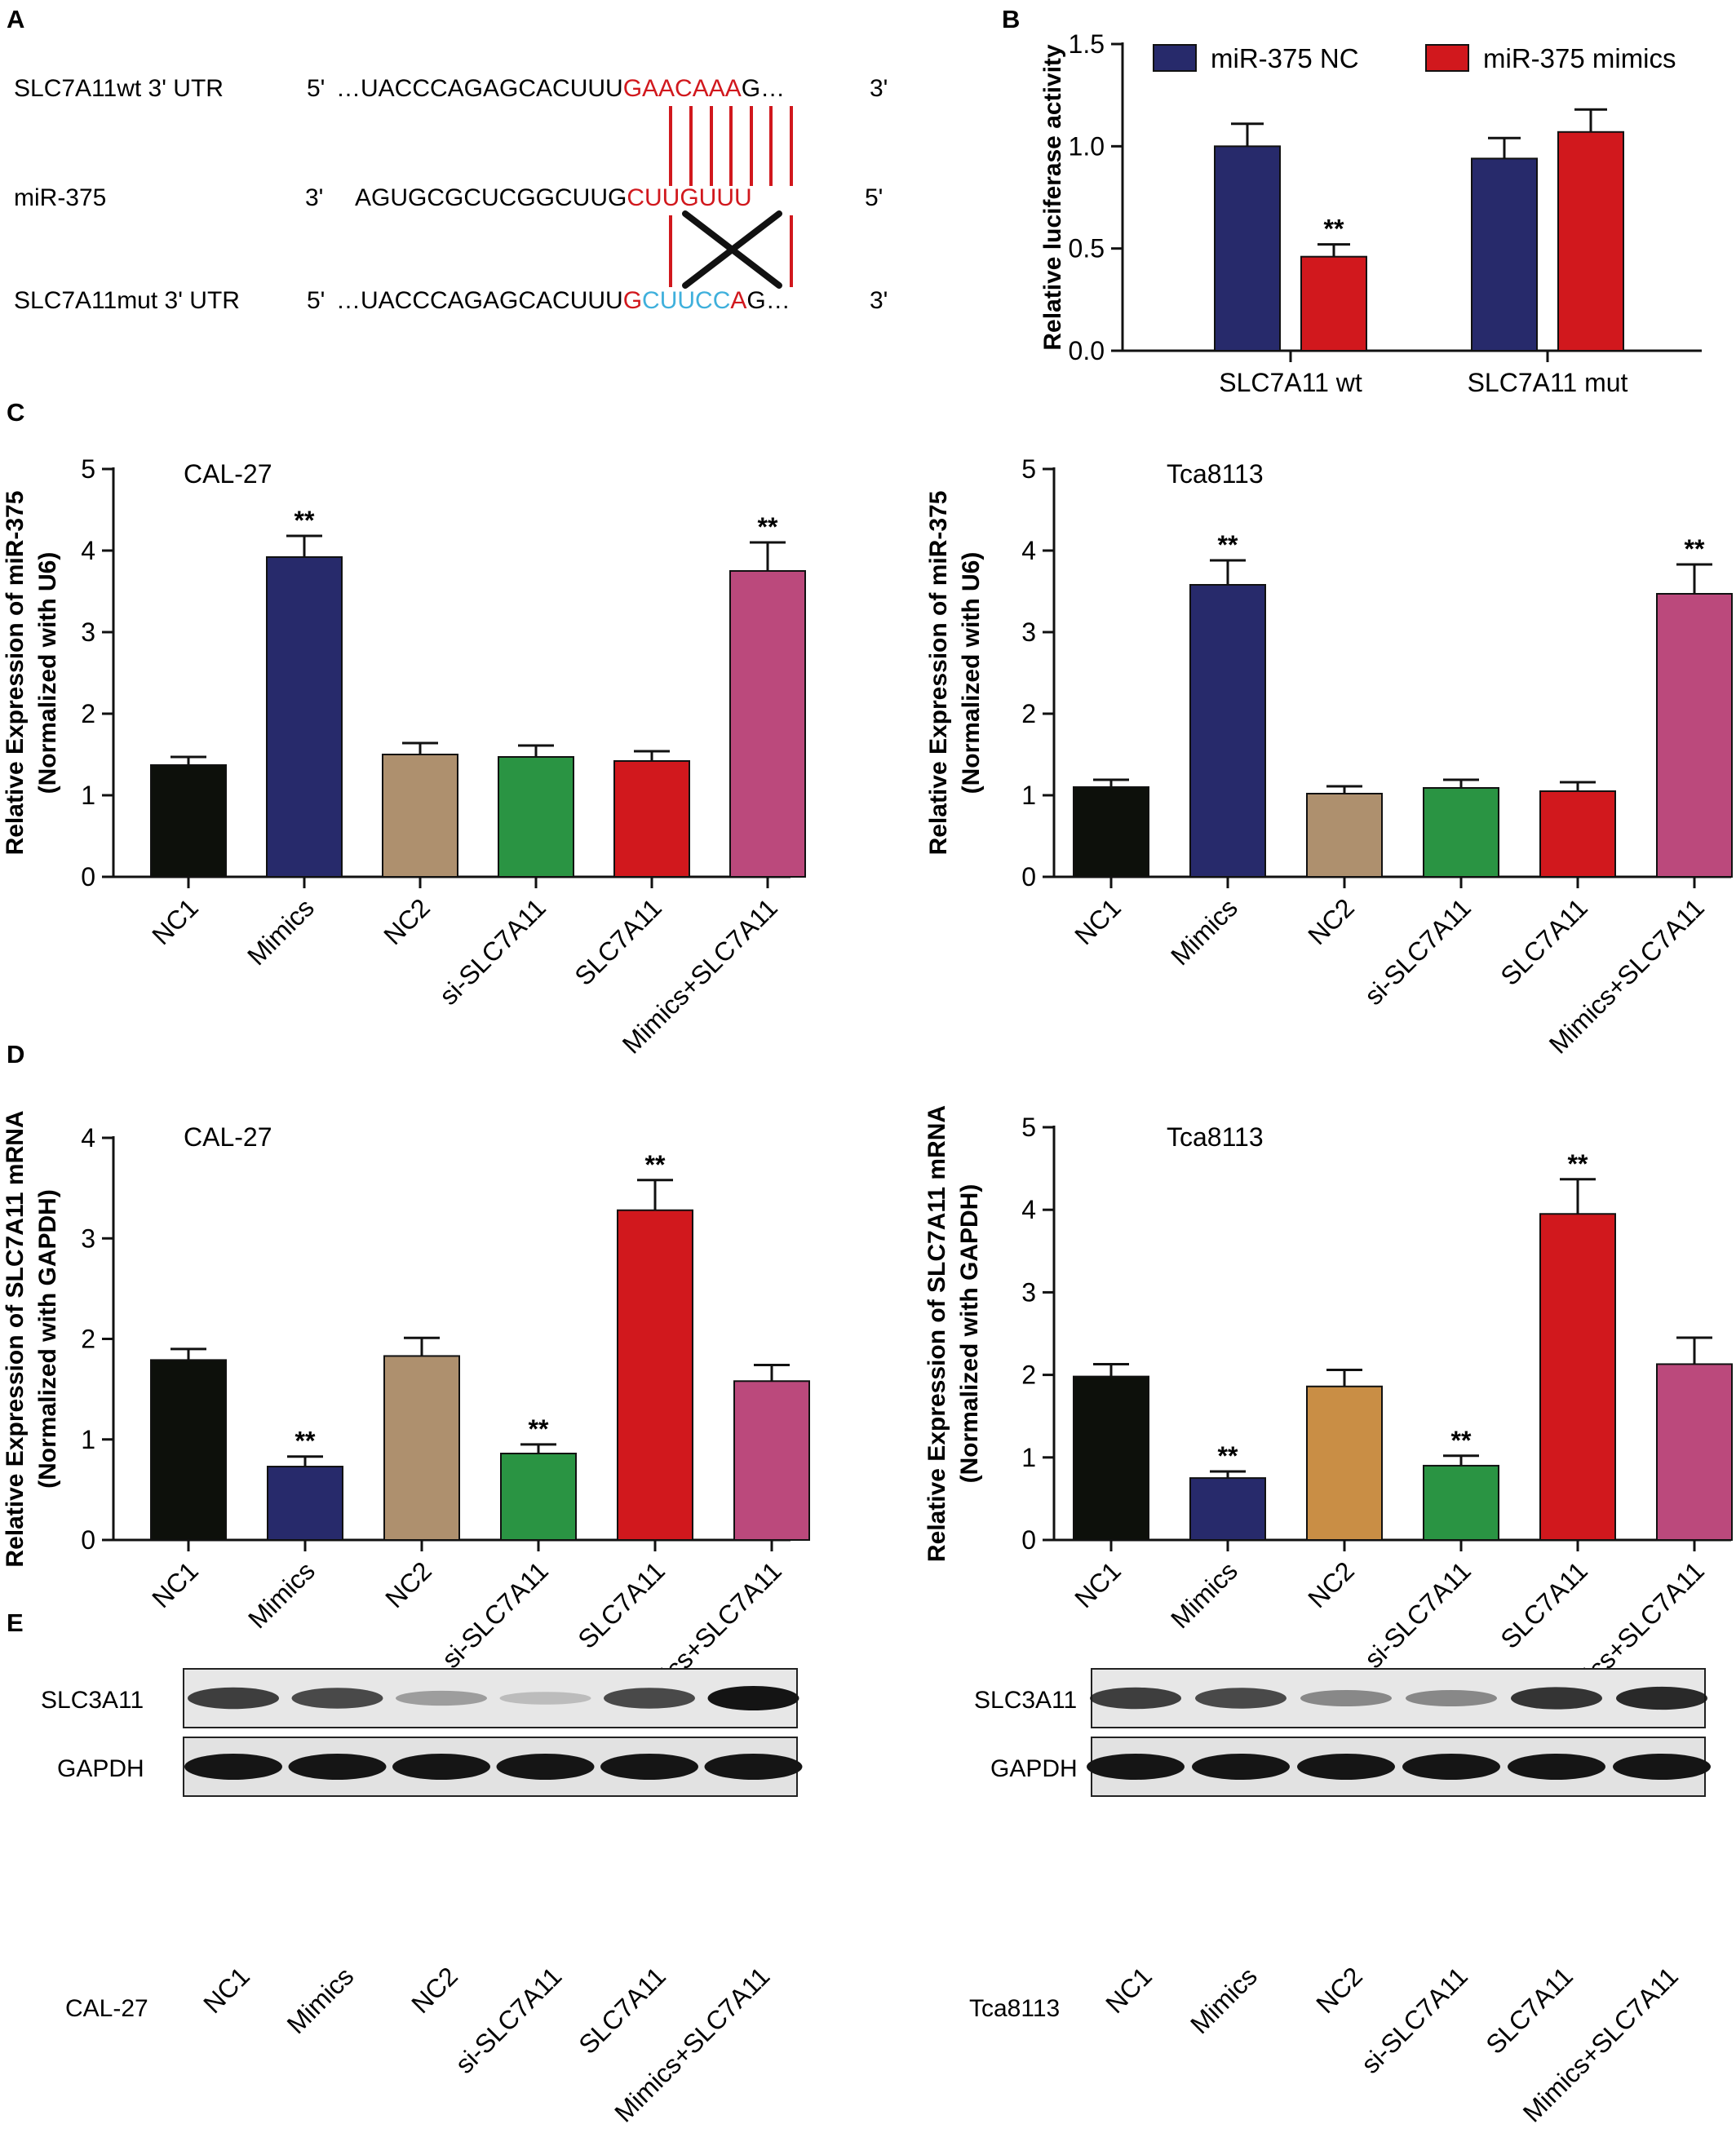 The width and height of the screenshot is (1736, 2146). Describe the element at coordinates (622, 2010) in the screenshot. I see `blot-cal27-lane-label: SLC7A11` at that location.